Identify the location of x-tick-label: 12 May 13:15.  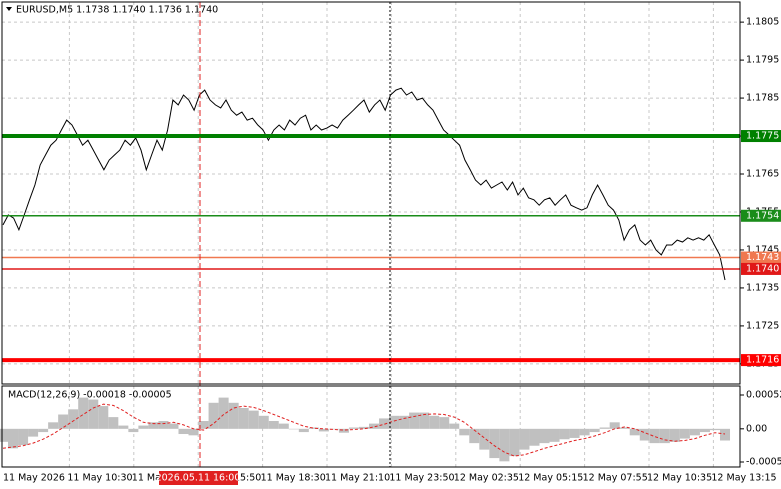
(743, 478).